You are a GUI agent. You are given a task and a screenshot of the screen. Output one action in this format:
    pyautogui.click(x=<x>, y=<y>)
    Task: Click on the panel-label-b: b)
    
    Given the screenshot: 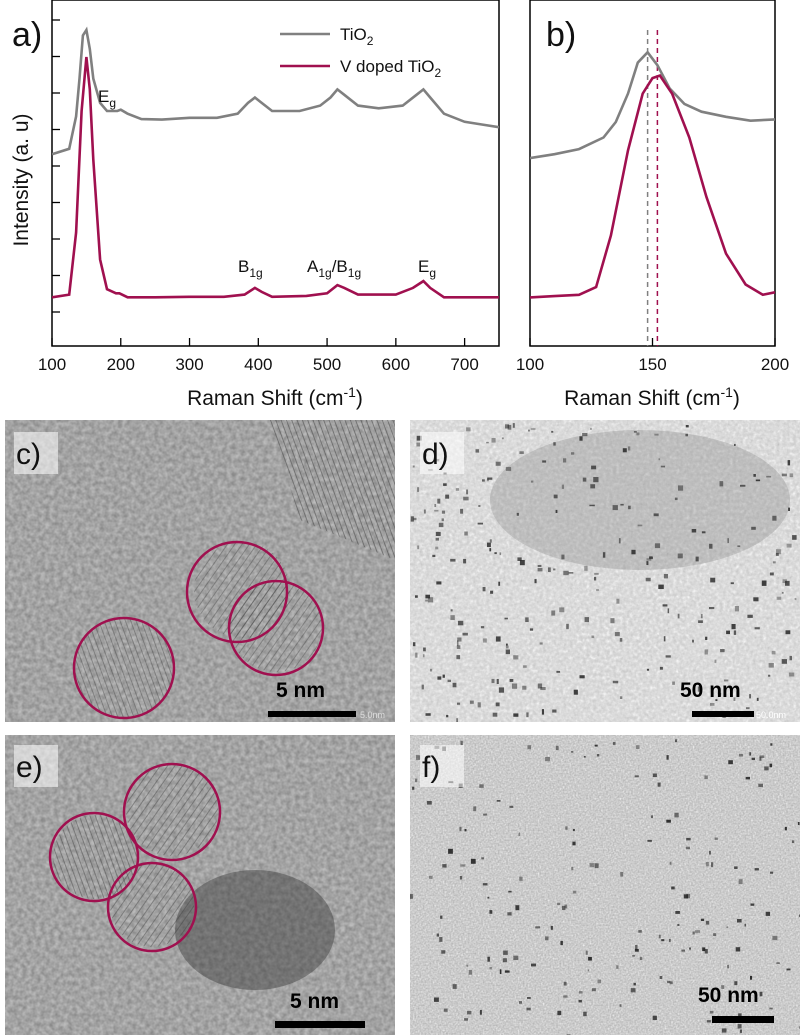 What is the action you would take?
    pyautogui.click(x=561, y=35)
    